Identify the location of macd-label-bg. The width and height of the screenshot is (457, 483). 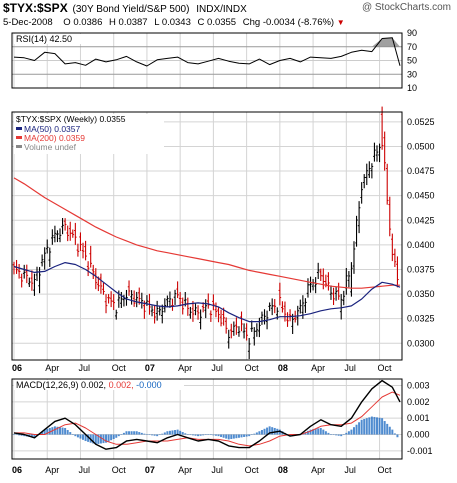
(99, 385).